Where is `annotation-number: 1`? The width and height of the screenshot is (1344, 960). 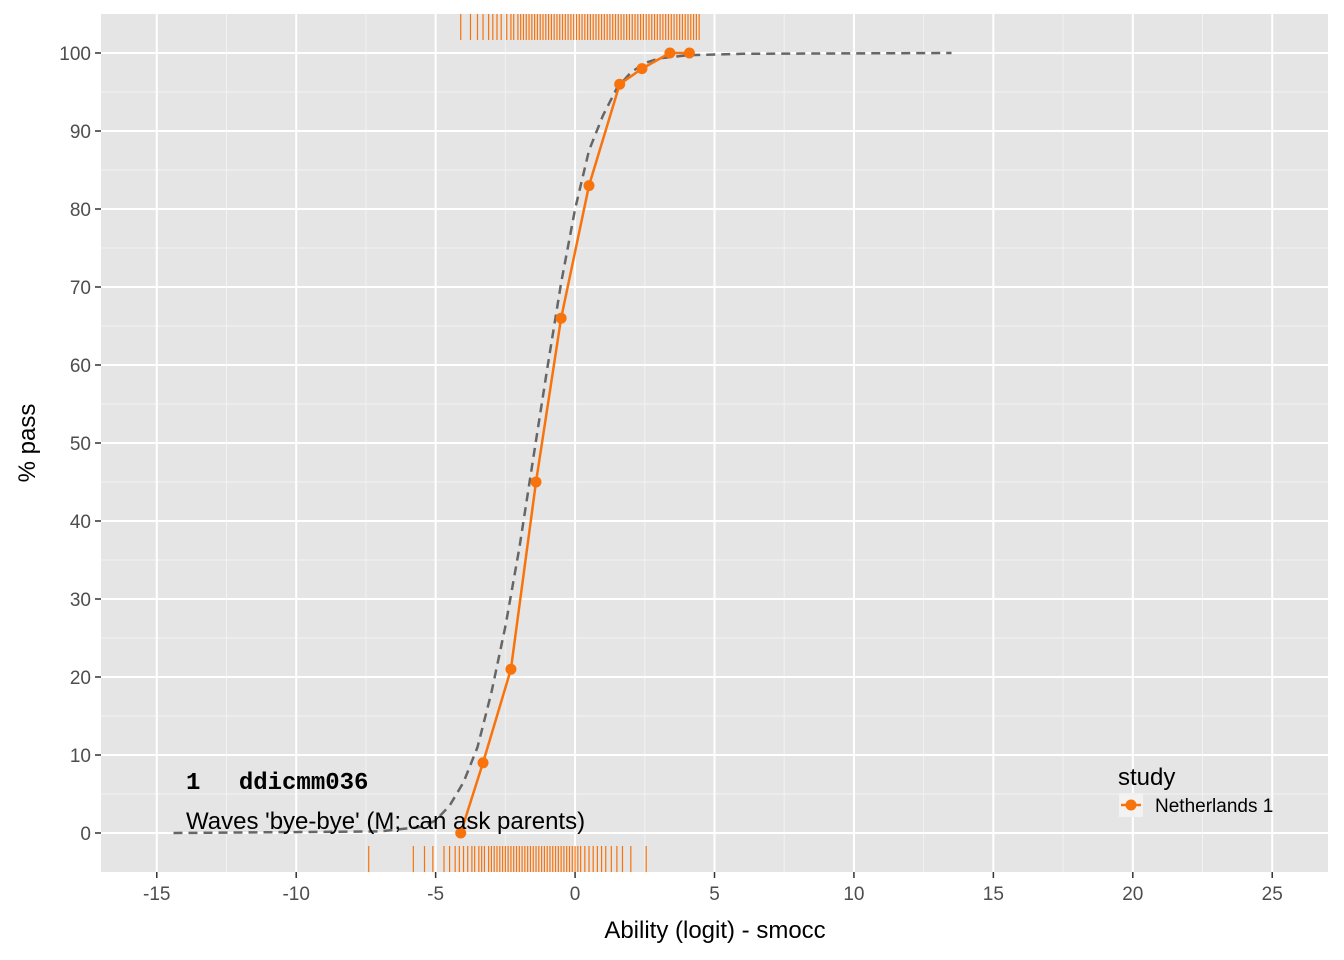 annotation-number: 1 is located at coordinates (193, 783).